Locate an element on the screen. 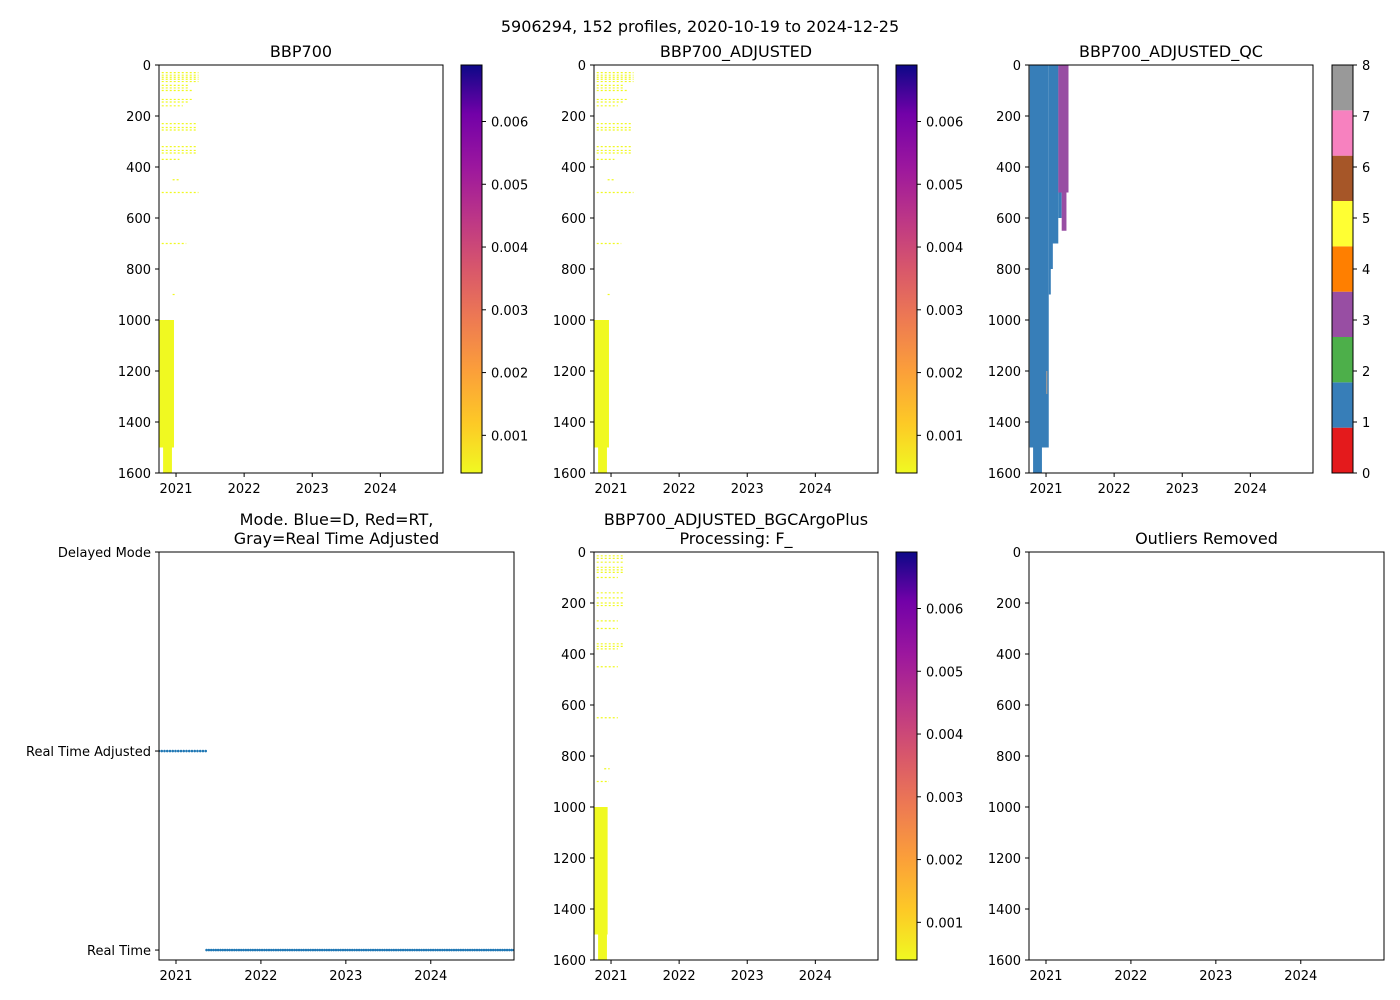  colorbar-tick-label: 5 is located at coordinates (1366, 219).